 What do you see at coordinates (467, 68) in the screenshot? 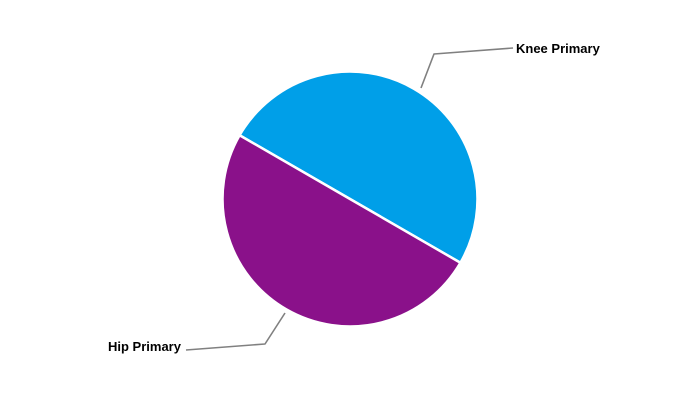
I see `leader-line-knee` at bounding box center [467, 68].